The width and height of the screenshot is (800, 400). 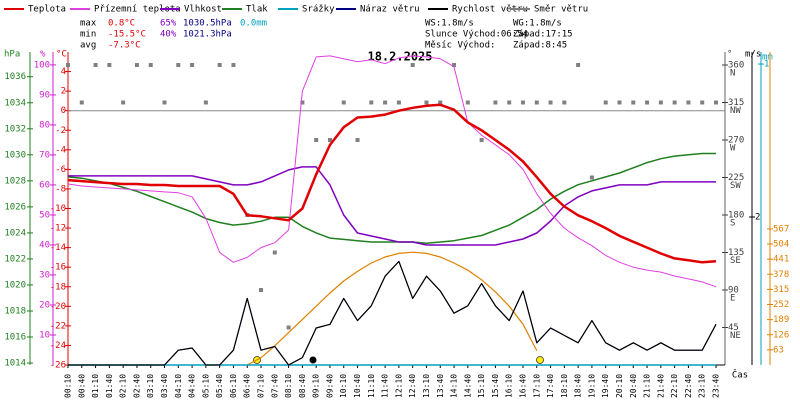 What do you see at coordinates (150, 386) in the screenshot?
I see `x-tick-label: 03:10` at bounding box center [150, 386].